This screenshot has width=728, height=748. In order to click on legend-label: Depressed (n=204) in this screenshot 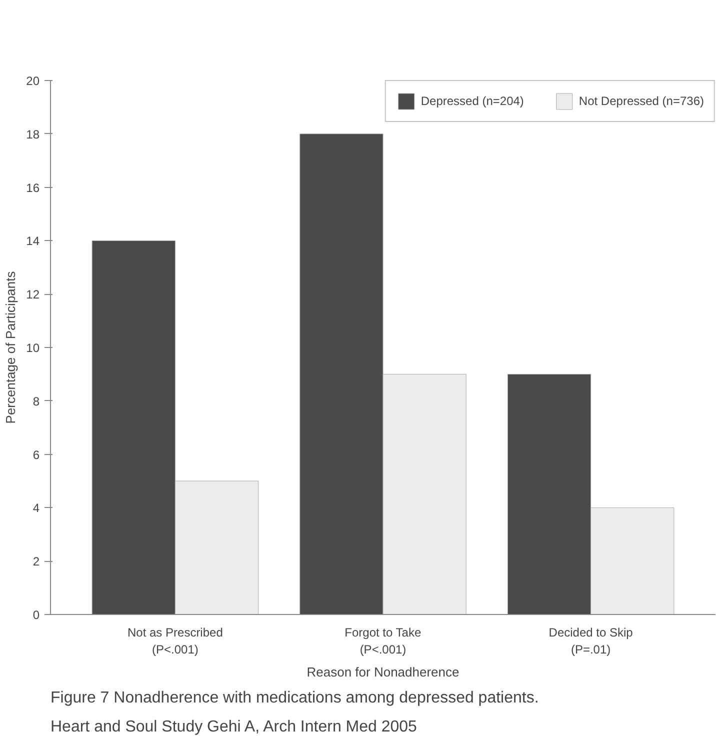, I will do `click(472, 101)`.